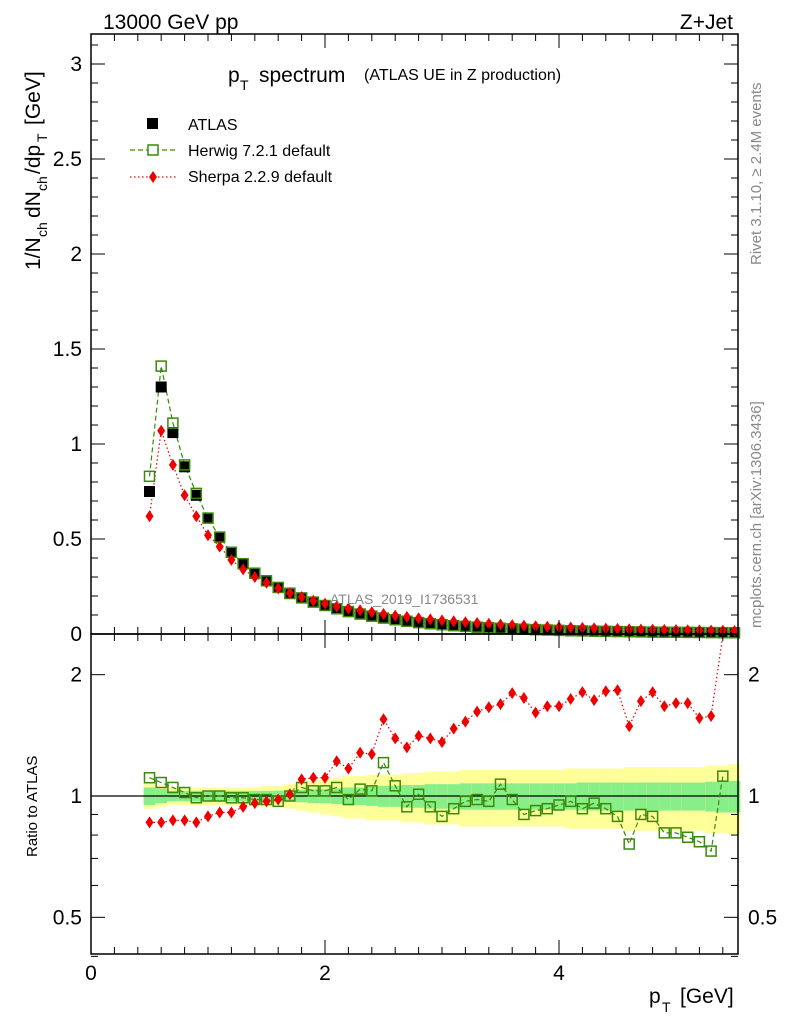 The height and width of the screenshot is (1024, 786). Describe the element at coordinates (67, 159) in the screenshot. I see `y-tick-label-main: 2.5` at that location.